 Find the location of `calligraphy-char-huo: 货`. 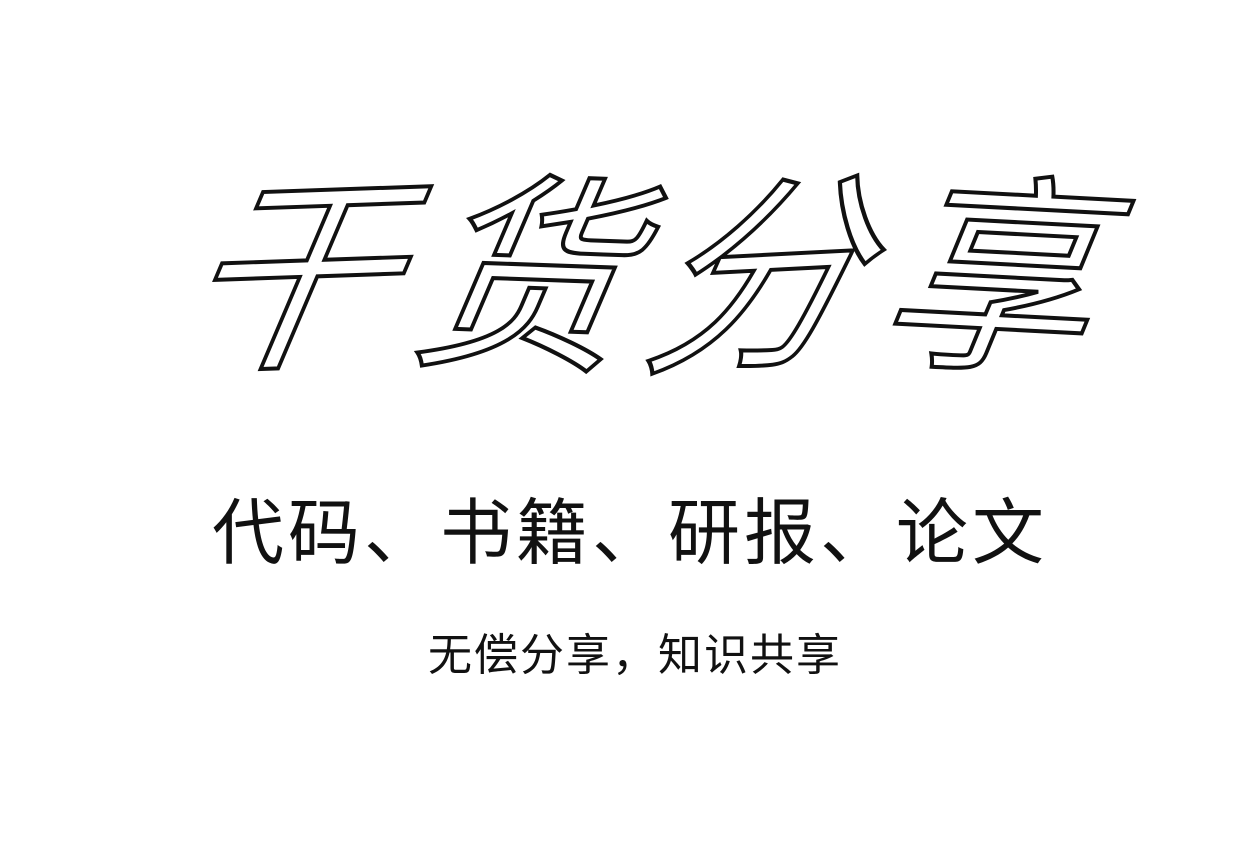

calligraphy-char-huo: 货 is located at coordinates (523, 279).